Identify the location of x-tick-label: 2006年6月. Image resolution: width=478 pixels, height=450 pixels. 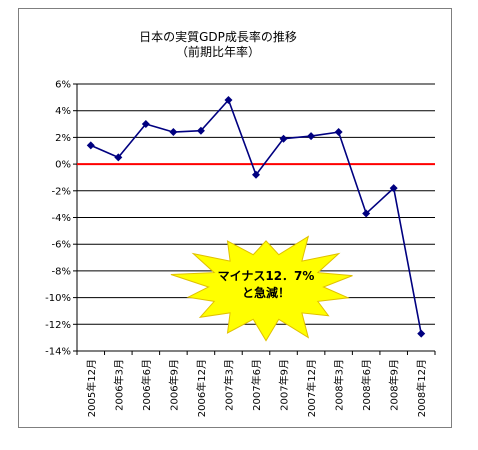
(146, 385).